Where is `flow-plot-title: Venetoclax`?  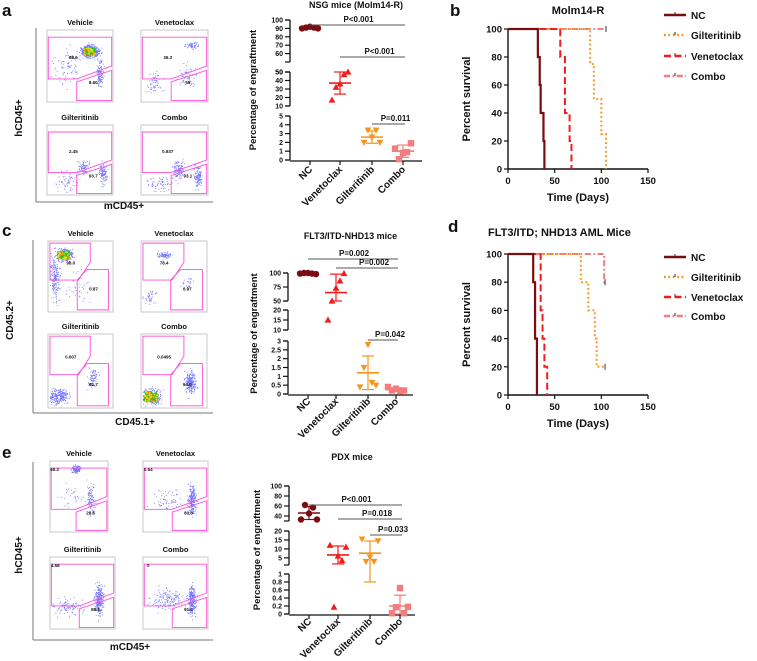
flow-plot-title: Venetoclax is located at coordinates (175, 22).